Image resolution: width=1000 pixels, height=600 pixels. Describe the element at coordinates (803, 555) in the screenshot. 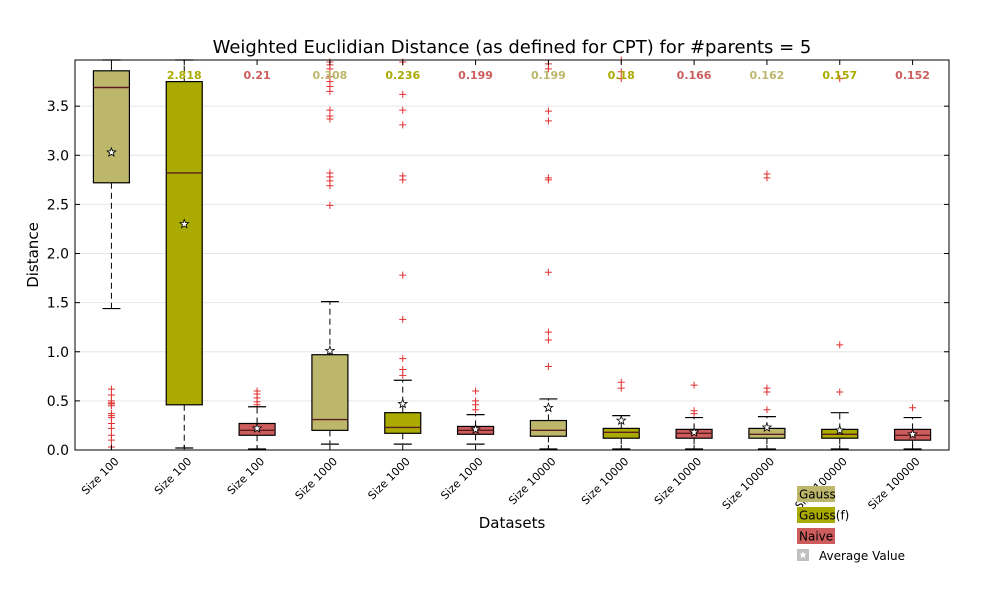

I see `star-icon` at that location.